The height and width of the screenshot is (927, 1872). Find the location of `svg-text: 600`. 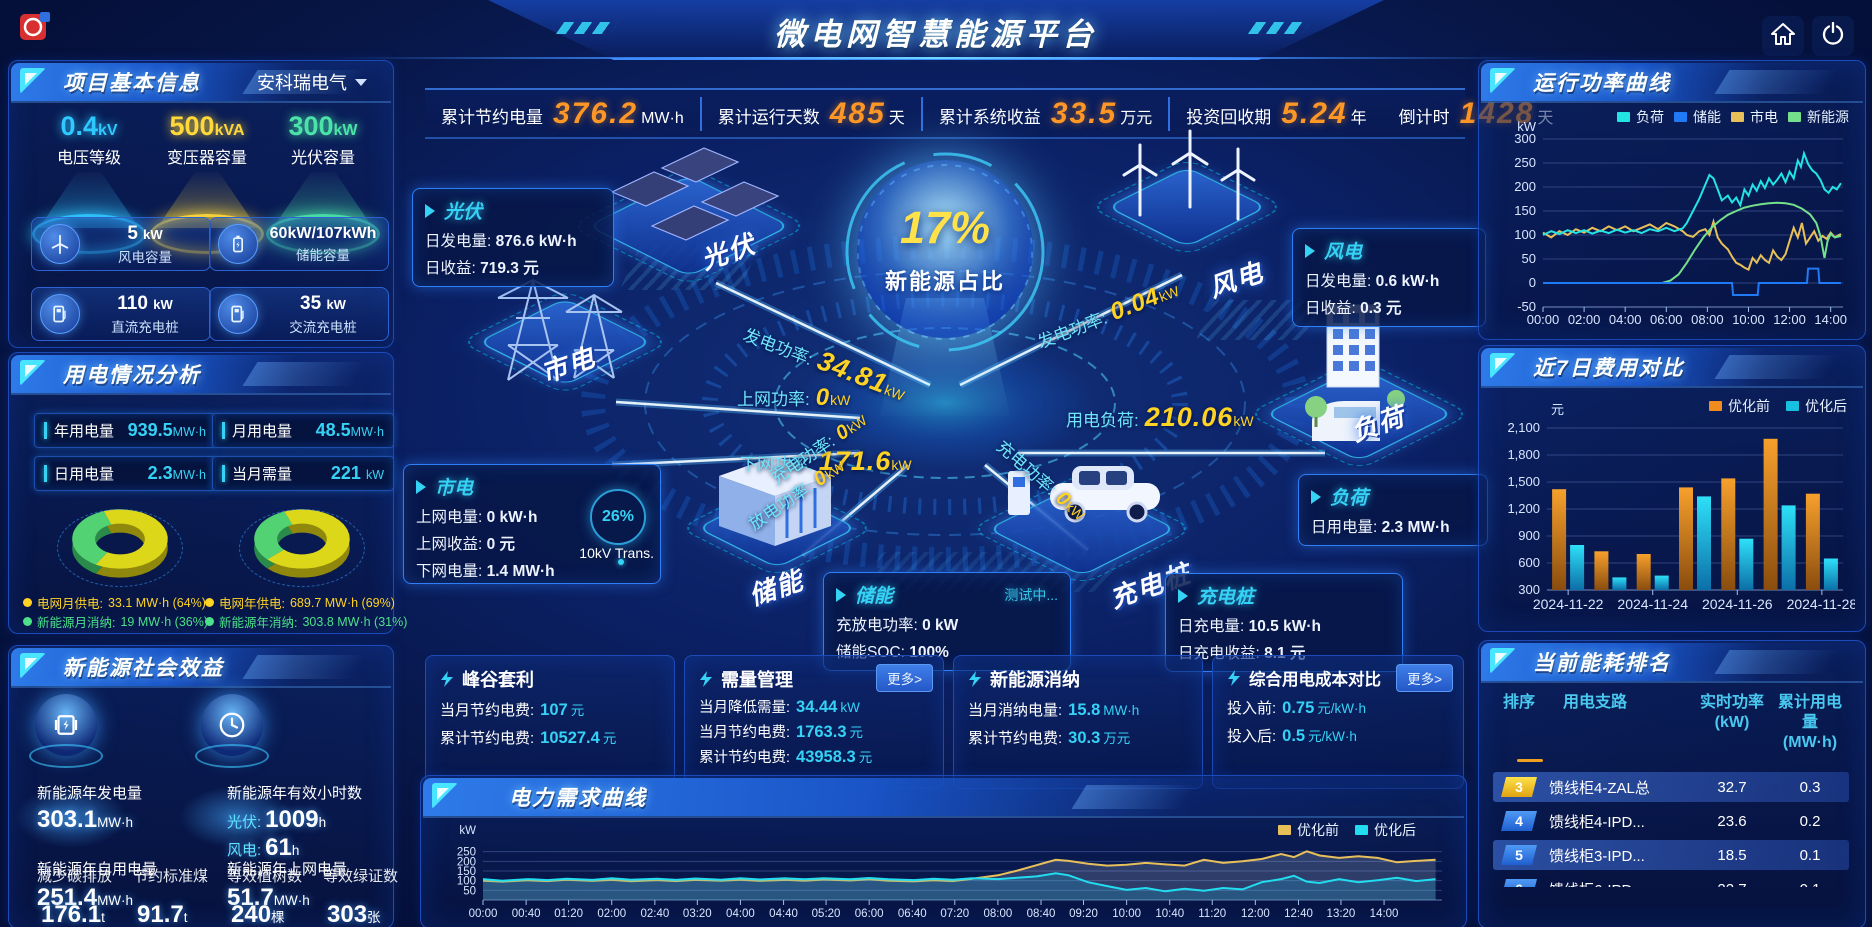

svg-text: 600 is located at coordinates (1529, 562).